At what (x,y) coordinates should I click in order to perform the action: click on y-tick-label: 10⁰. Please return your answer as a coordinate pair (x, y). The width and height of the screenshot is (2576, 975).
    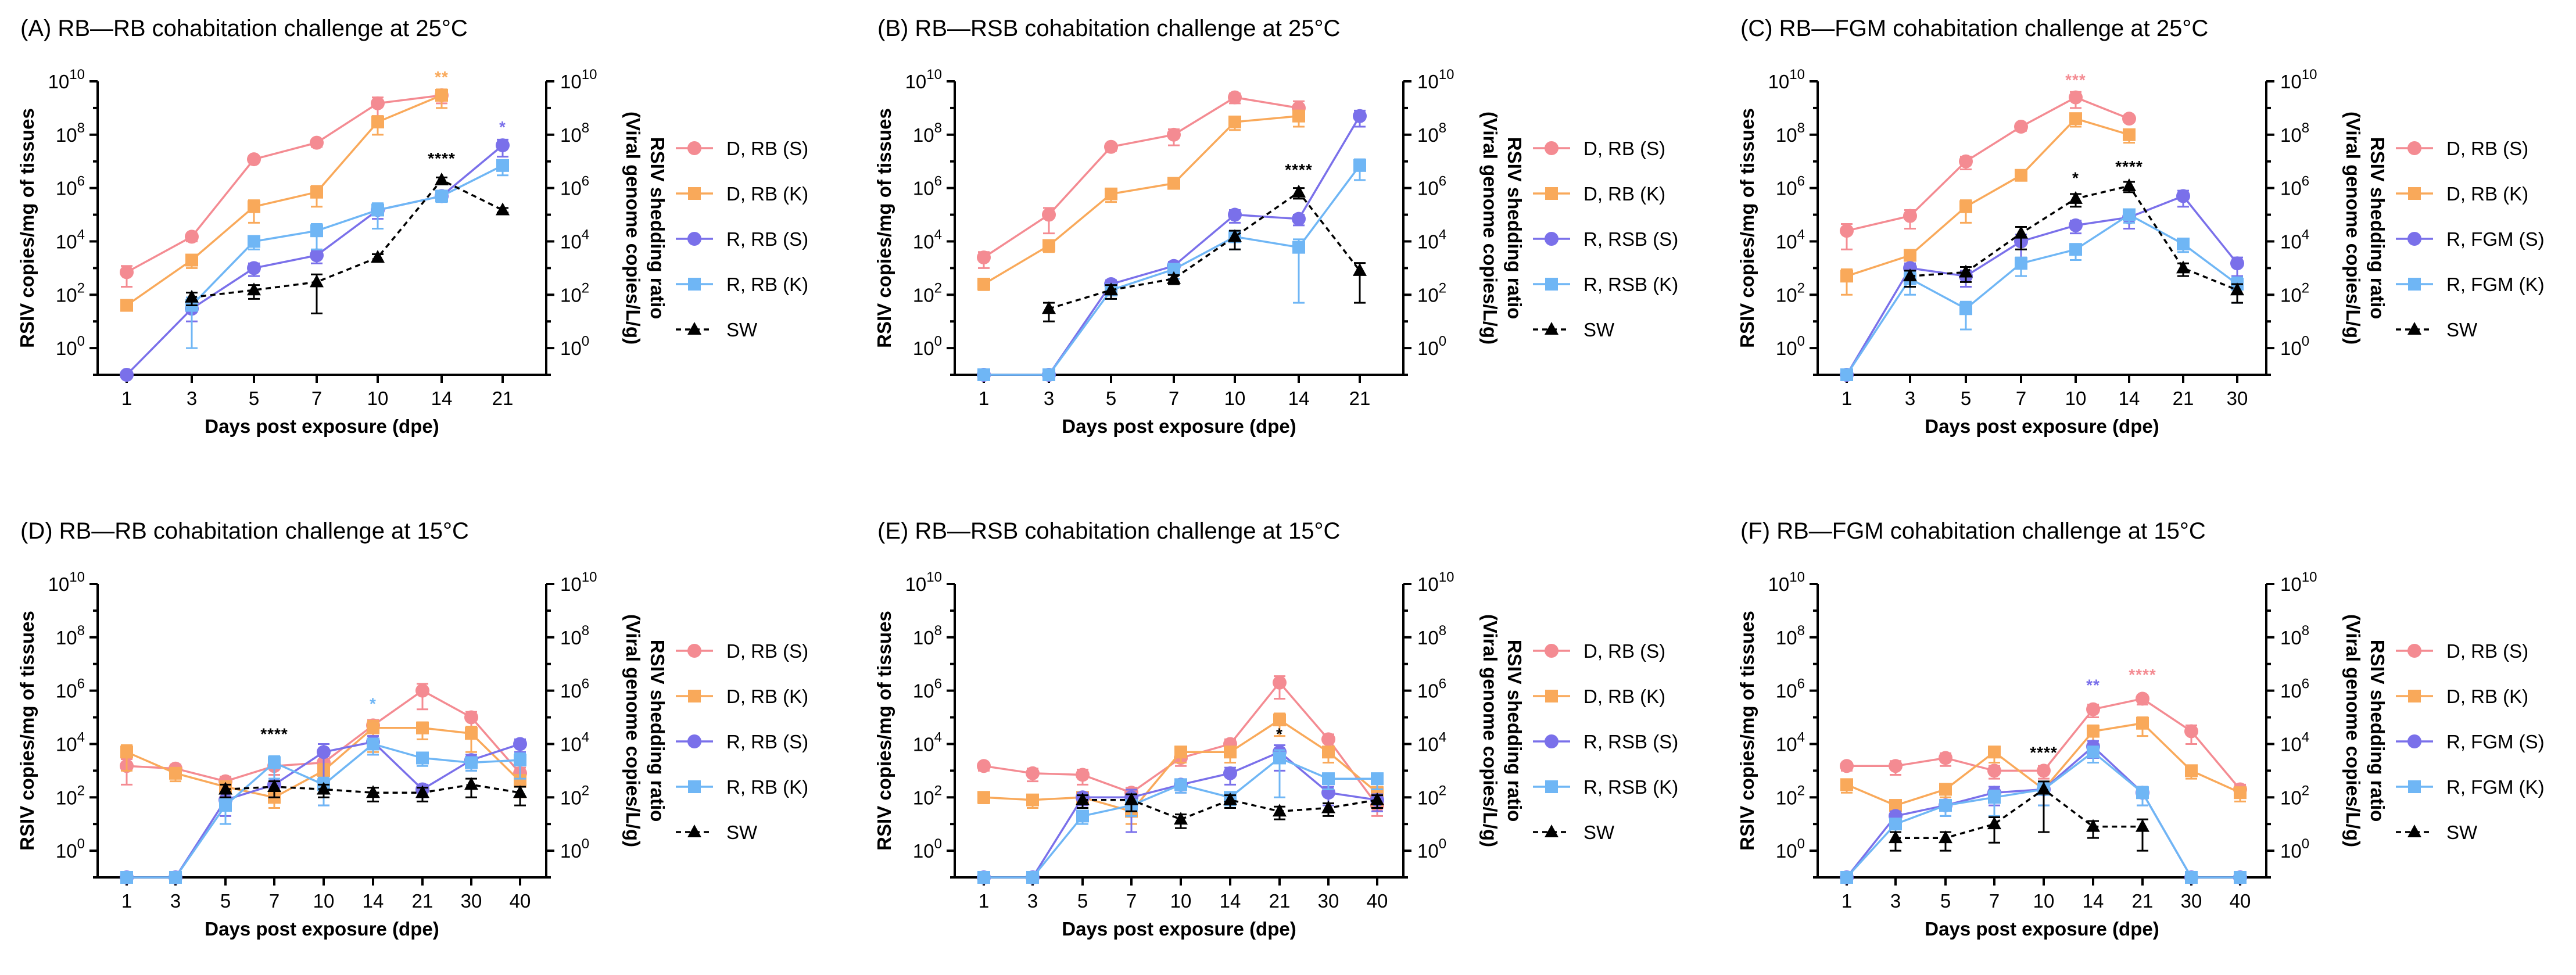
    Looking at the image, I should click on (70, 849).